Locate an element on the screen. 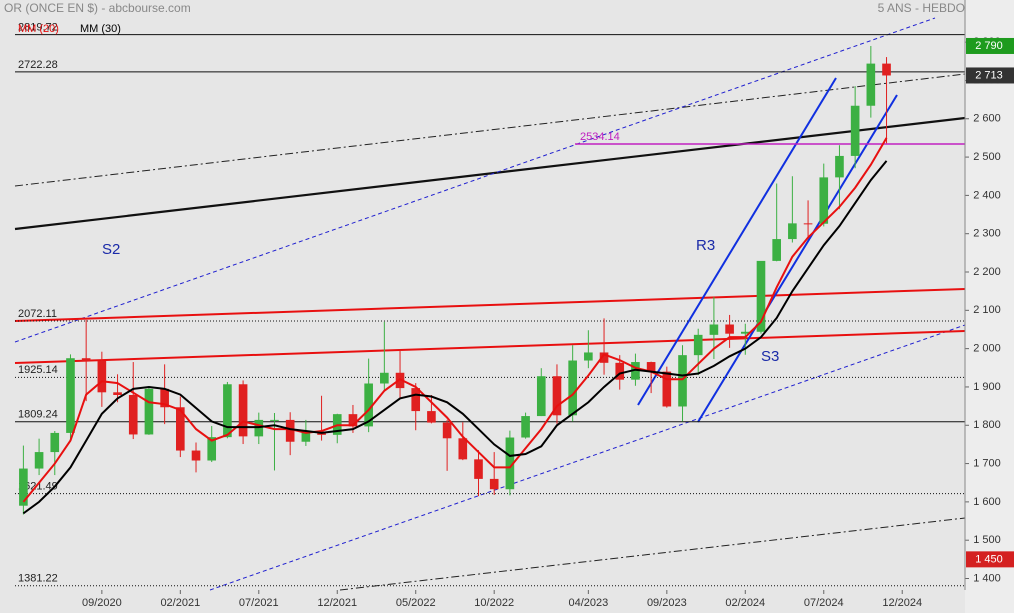  price-badge-label: 1 450 is located at coordinates (989, 559).